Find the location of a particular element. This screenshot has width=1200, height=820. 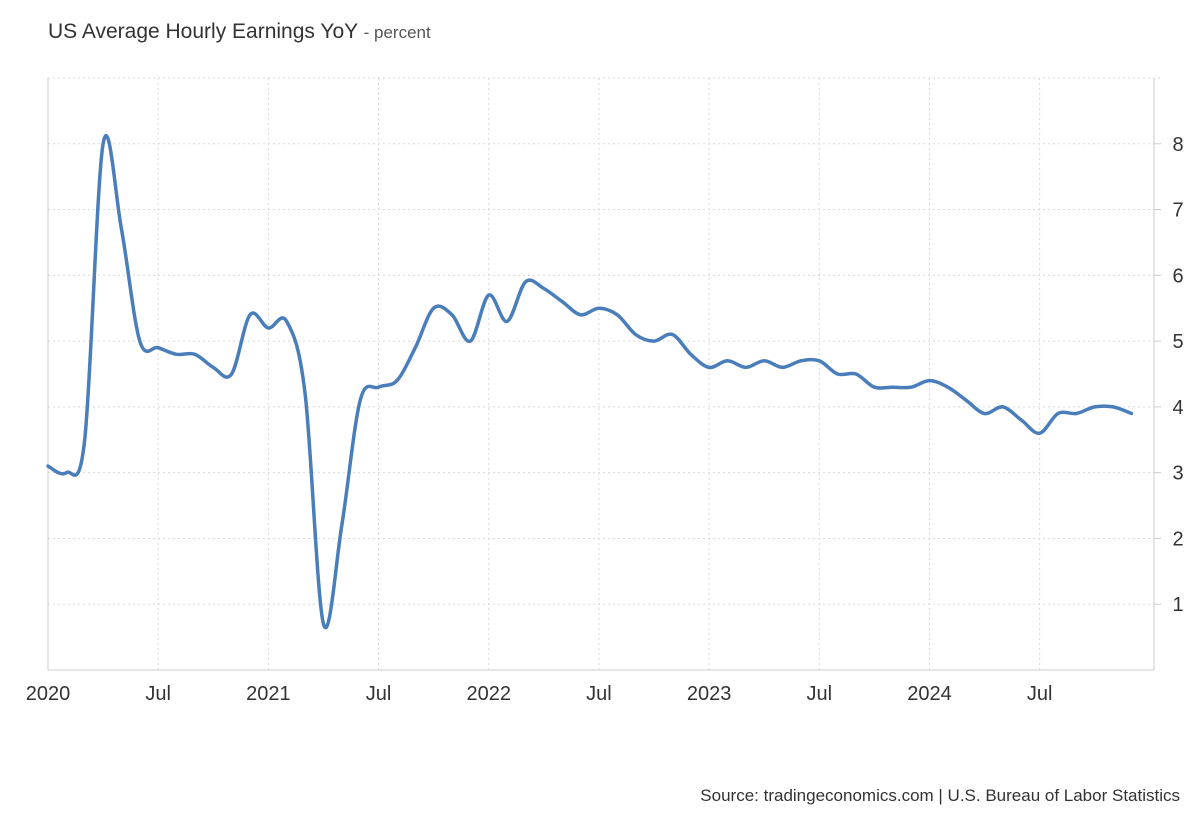

y-tick-label: 2 is located at coordinates (1177, 539).